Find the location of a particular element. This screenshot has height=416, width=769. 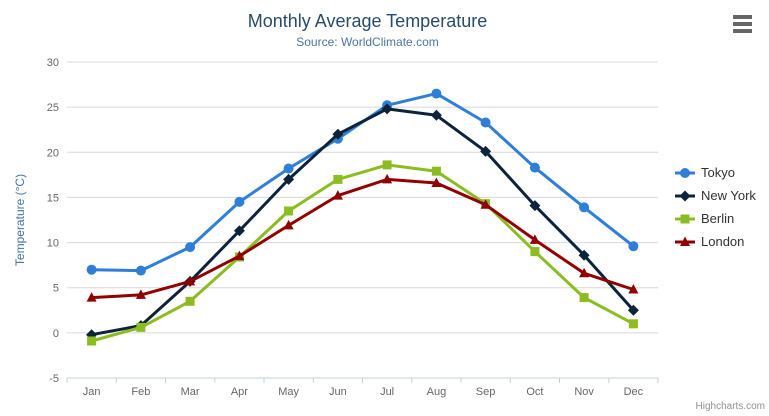

legend-marker-square is located at coordinates (685, 218).